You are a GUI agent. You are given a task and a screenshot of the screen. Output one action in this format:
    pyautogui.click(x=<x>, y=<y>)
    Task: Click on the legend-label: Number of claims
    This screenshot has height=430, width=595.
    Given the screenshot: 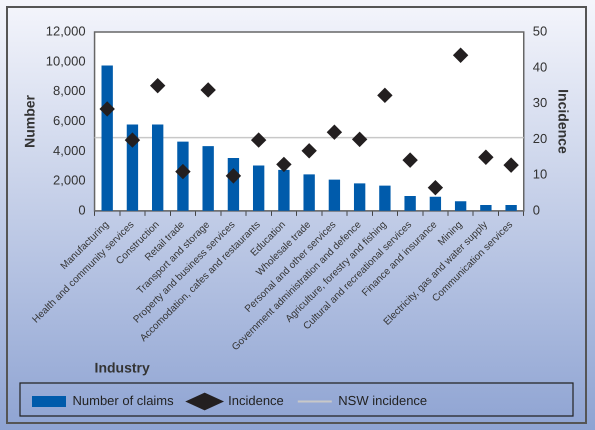 What is the action you would take?
    pyautogui.click(x=123, y=400)
    